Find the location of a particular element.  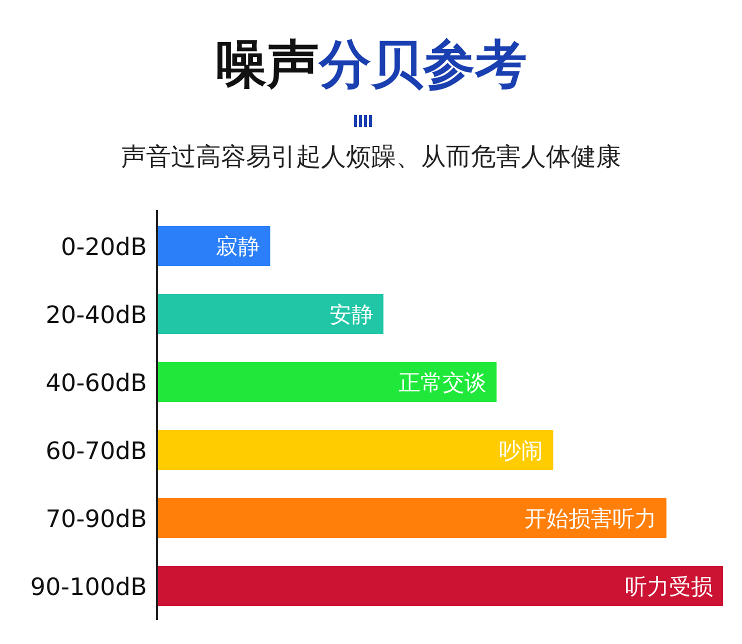

annotation: 正常交谈 is located at coordinates (442, 383).